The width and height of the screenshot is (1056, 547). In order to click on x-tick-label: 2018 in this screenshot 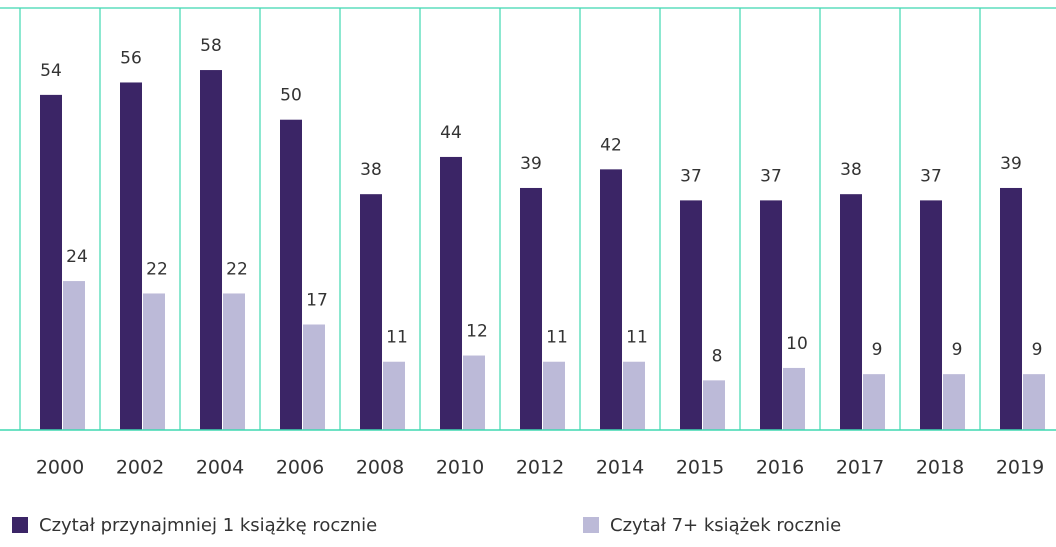, I will do `click(940, 468)`.